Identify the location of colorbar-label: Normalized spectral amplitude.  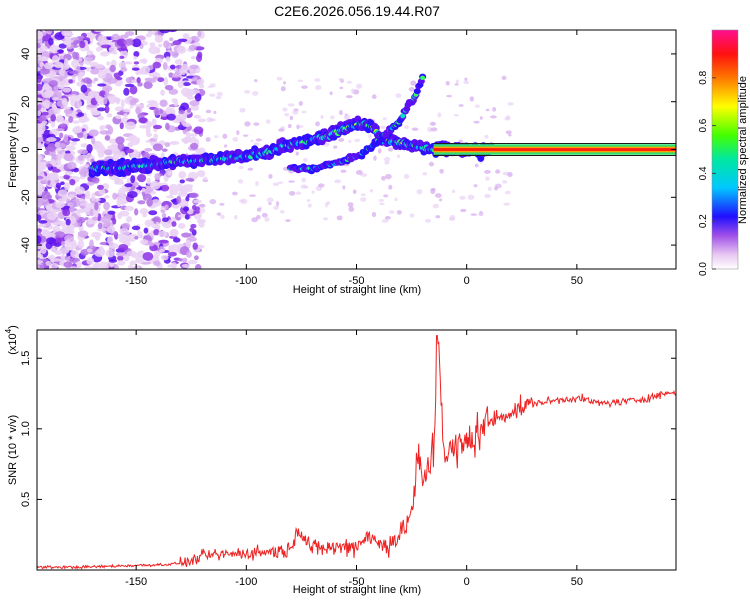
(743, 150).